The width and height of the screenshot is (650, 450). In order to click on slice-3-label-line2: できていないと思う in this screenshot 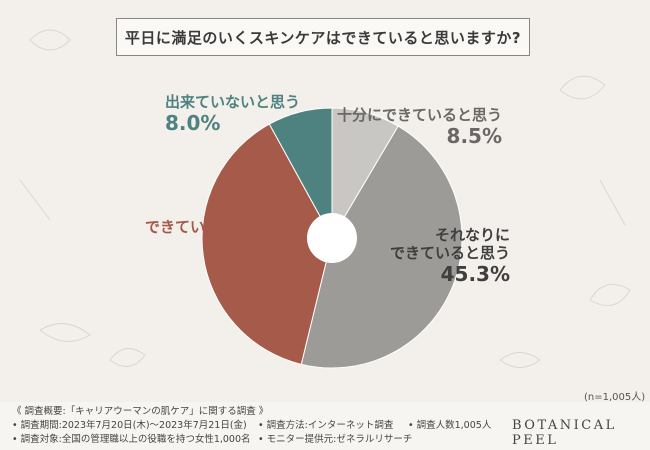, I will do `click(212, 227)`.